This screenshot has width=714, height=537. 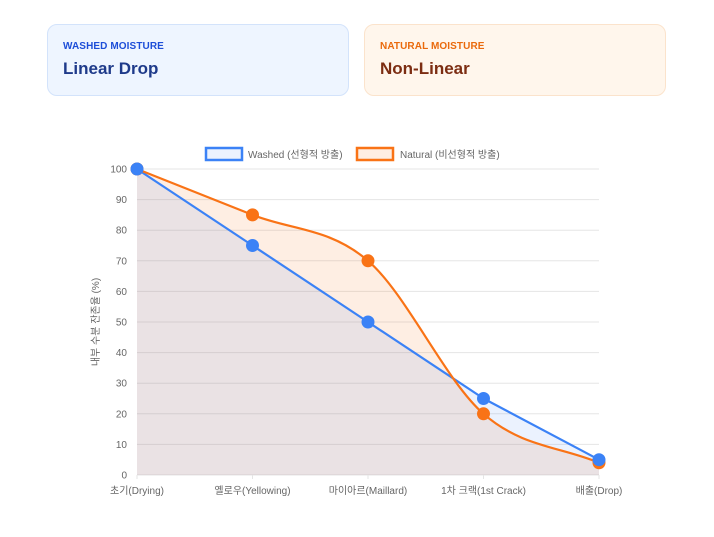 I want to click on natural-moisture-card: NATURAL MOISTURE Non-Linear, so click(x=515, y=60).